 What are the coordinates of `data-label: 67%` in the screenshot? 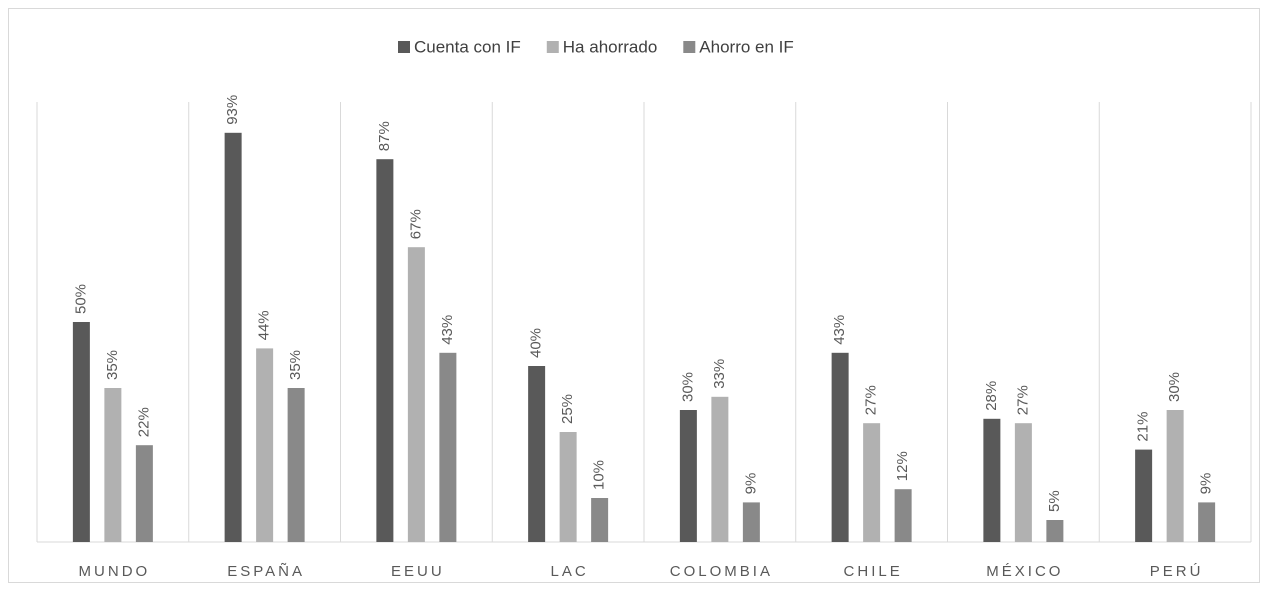 It's located at (415, 224).